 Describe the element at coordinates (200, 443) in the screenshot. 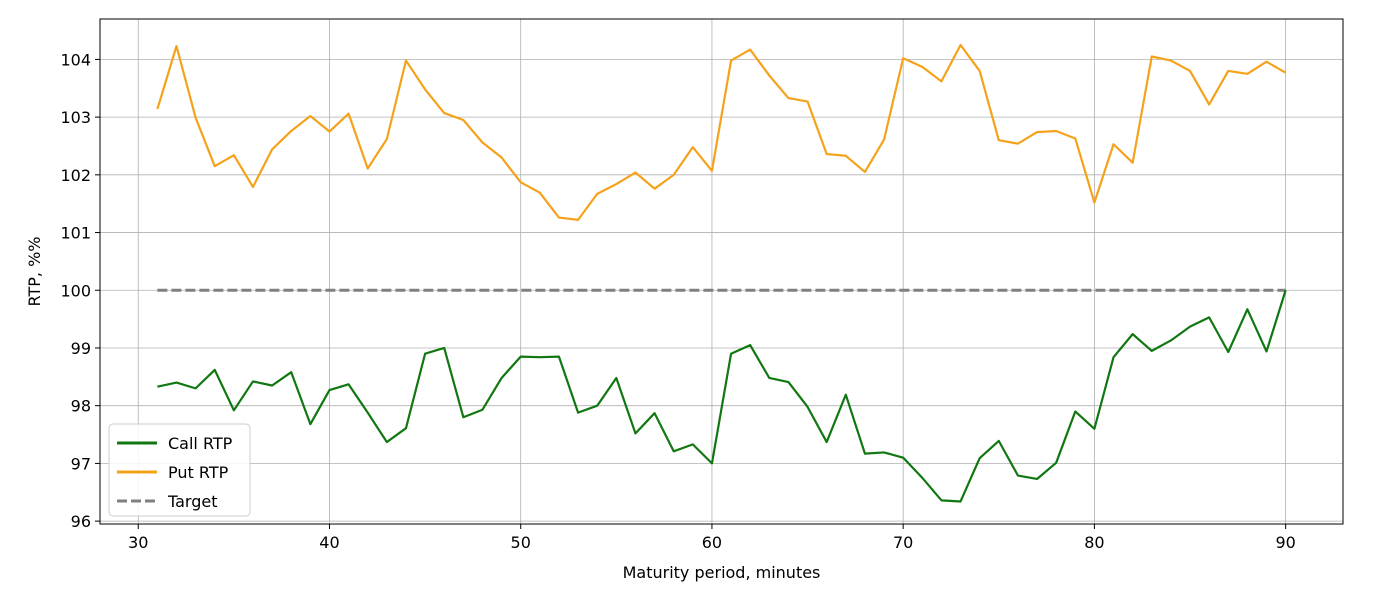

I see `legend-label: Call RTP` at that location.